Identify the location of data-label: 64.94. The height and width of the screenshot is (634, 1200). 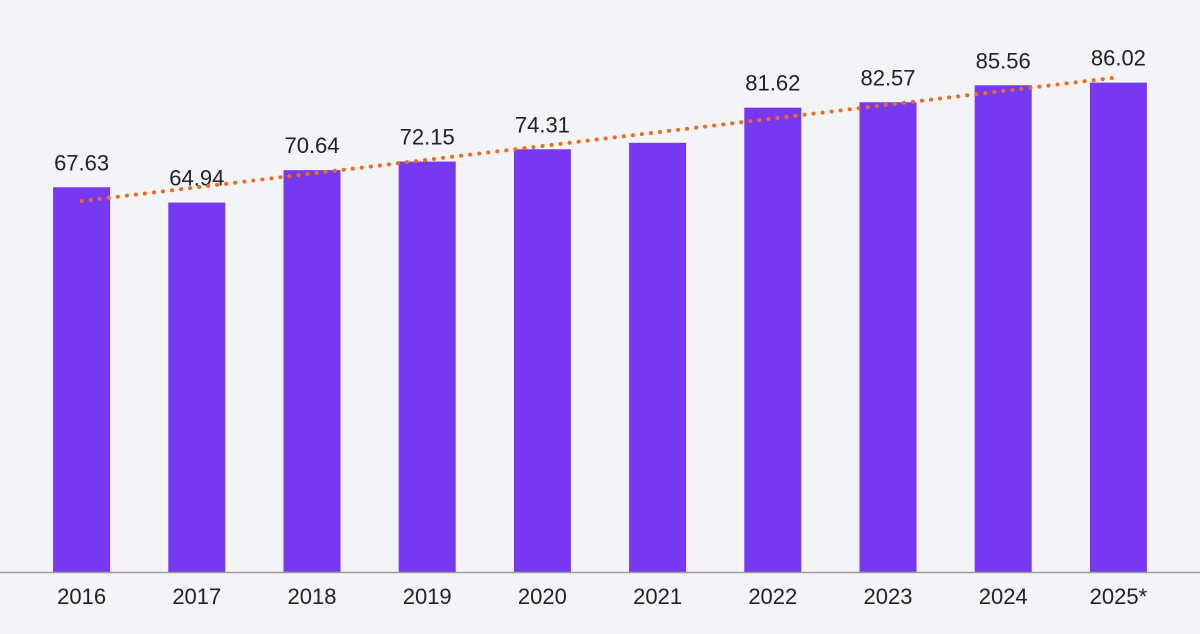
(196, 178).